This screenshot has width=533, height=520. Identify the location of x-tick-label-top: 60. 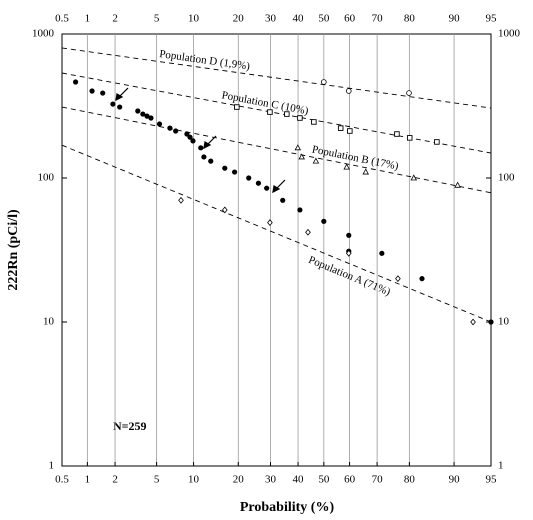
(350, 19).